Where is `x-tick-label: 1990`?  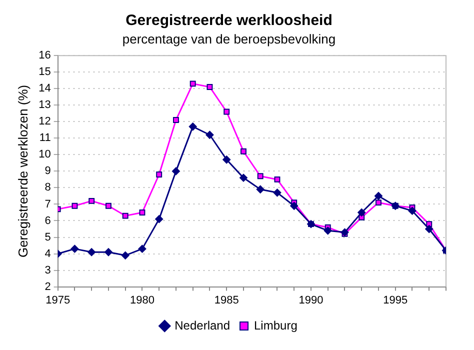 x-tick-label: 1990 is located at coordinates (311, 300).